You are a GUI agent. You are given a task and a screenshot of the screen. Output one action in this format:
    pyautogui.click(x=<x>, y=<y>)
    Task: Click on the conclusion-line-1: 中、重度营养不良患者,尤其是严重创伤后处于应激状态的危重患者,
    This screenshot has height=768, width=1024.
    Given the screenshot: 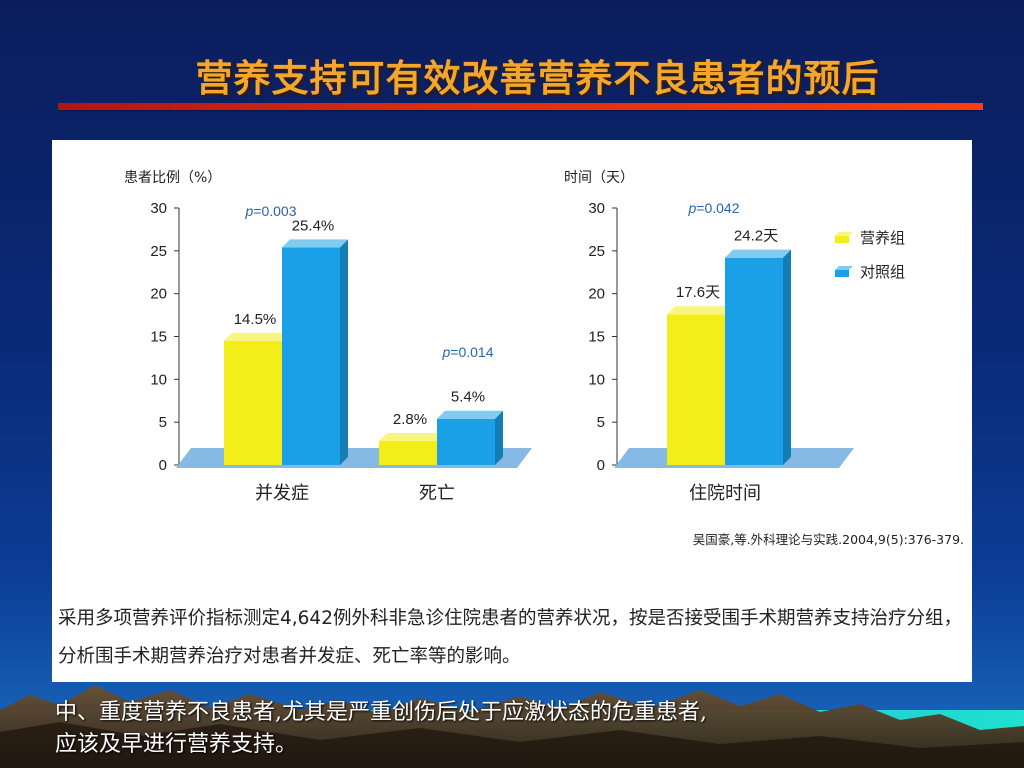 What is the action you would take?
    pyautogui.click(x=381, y=712)
    